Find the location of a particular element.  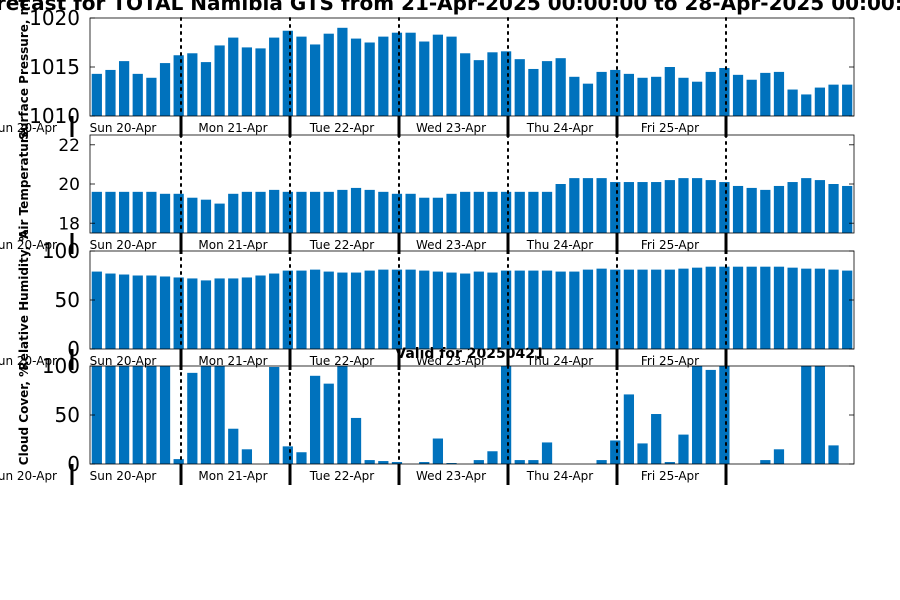

x-day-label: Tue 22-Apr is located at coordinates (341, 128).